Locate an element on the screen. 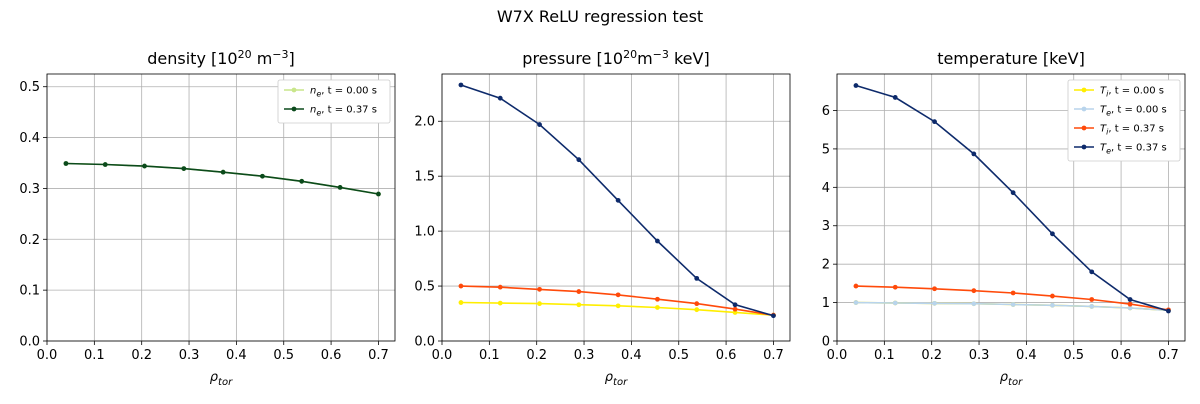  y-tick-label: 0.0 is located at coordinates (29, 342).